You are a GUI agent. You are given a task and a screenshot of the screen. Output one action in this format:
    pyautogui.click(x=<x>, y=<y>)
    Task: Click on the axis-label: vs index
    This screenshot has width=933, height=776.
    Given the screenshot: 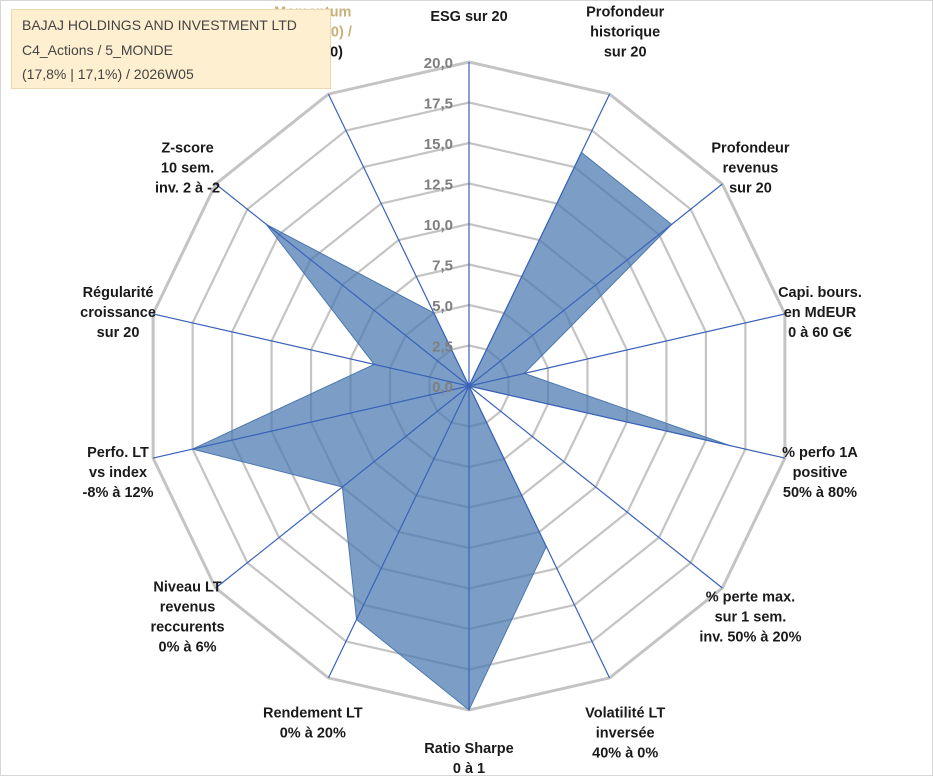 What is the action you would take?
    pyautogui.click(x=118, y=473)
    